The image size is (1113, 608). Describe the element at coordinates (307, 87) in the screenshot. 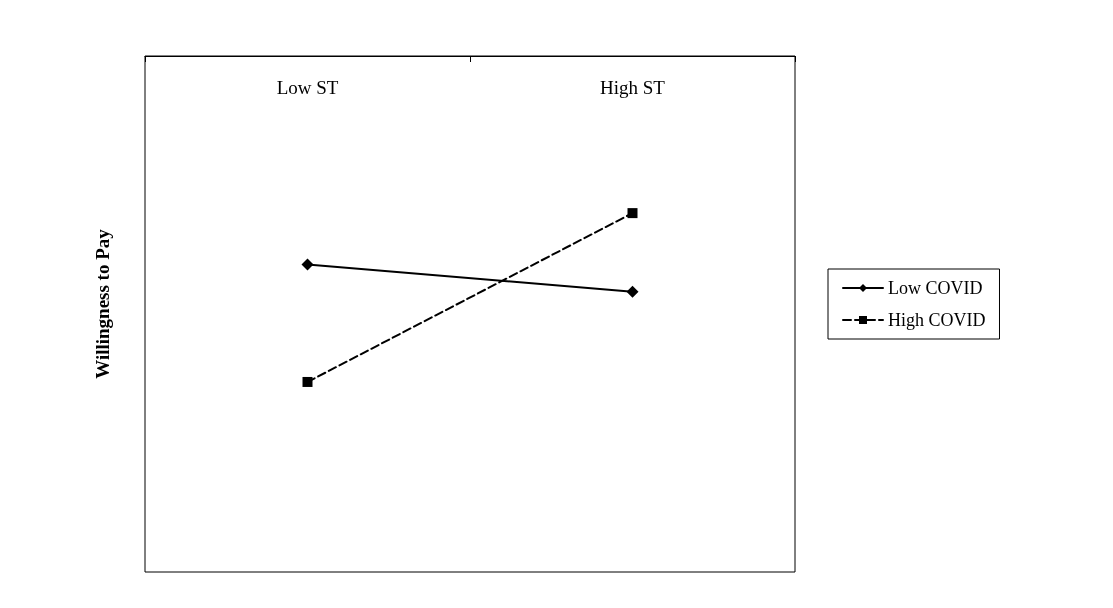

I see `x-tick-label: Low ST` at that location.